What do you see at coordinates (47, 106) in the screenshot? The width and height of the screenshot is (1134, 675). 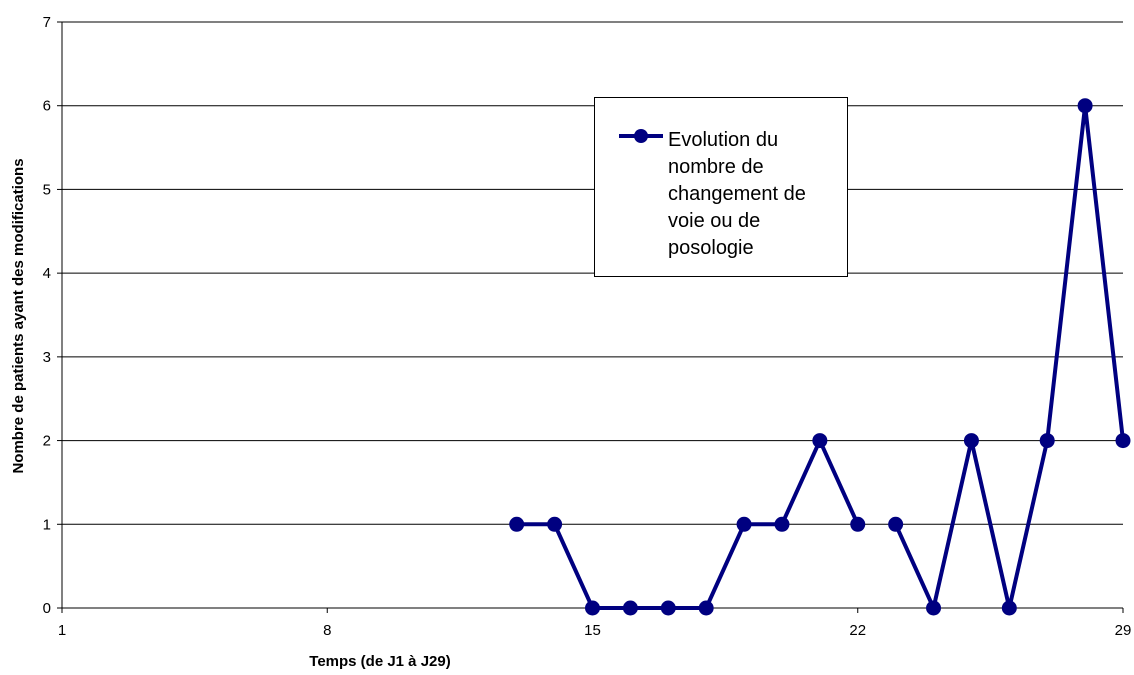 I see `y-tick-label: 6` at bounding box center [47, 106].